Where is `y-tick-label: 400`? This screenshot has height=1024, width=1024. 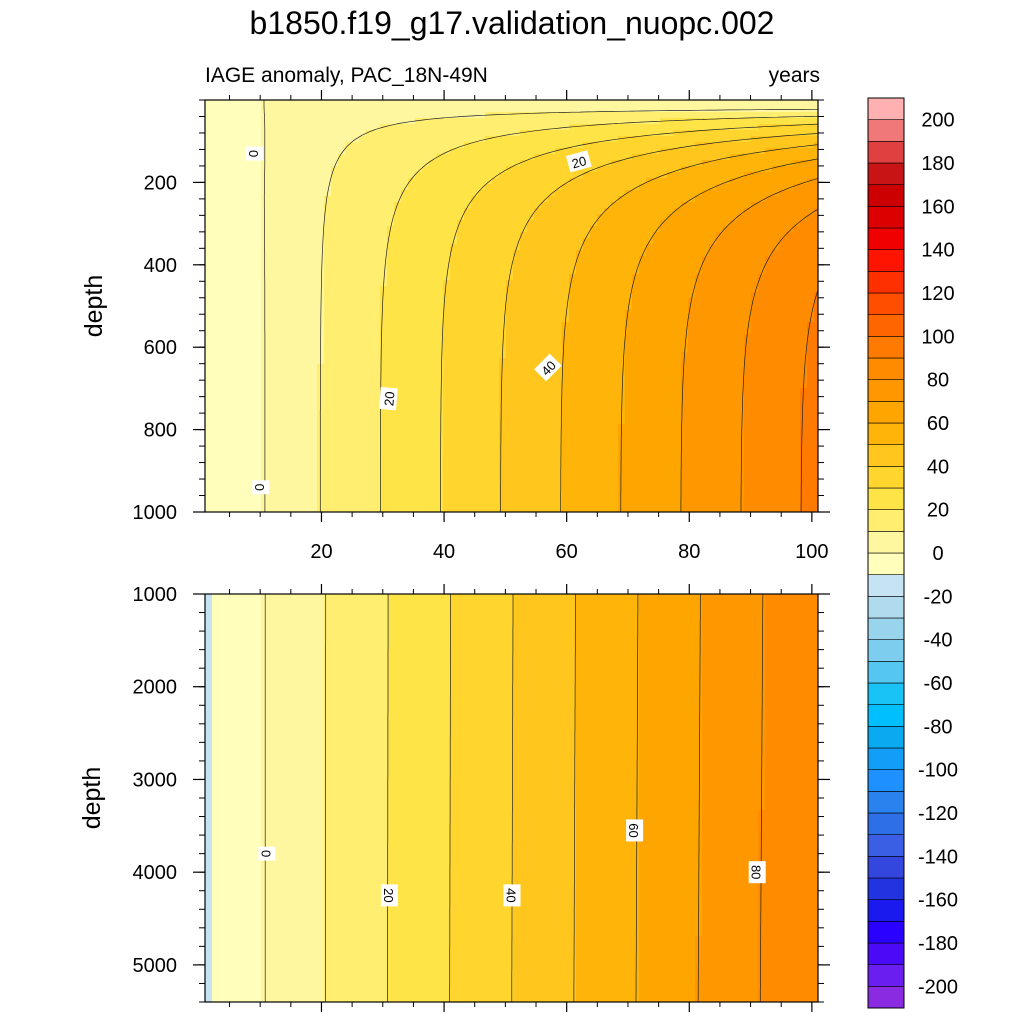
y-tick-label: 400 is located at coordinates (160, 266).